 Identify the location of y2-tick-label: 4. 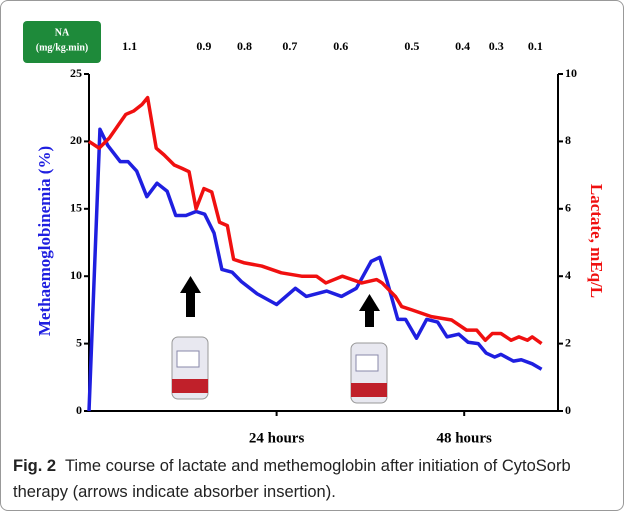
(568, 275).